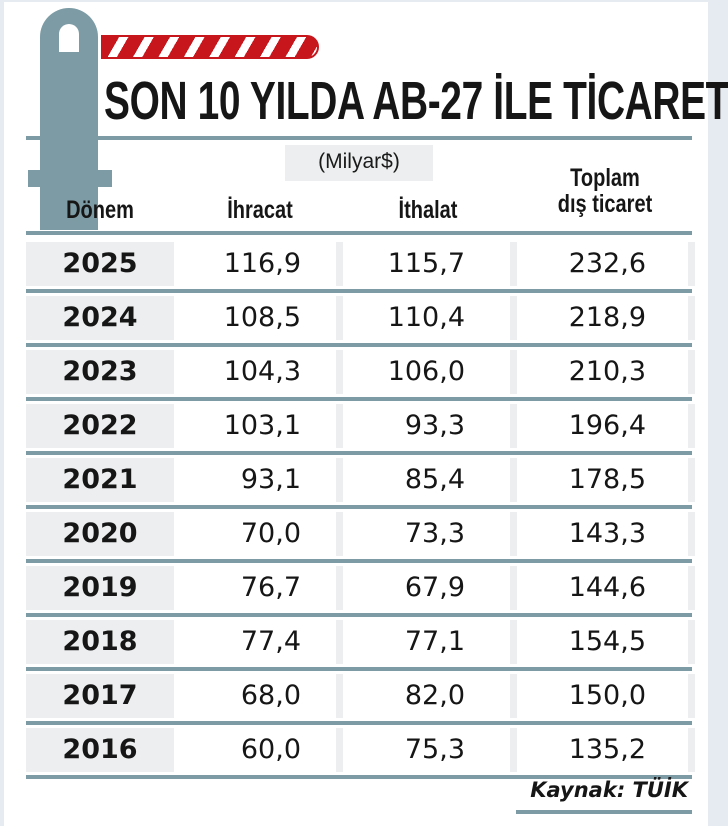  I want to click on table-row: 2016 60,0 75,3 135,2, so click(360, 750).